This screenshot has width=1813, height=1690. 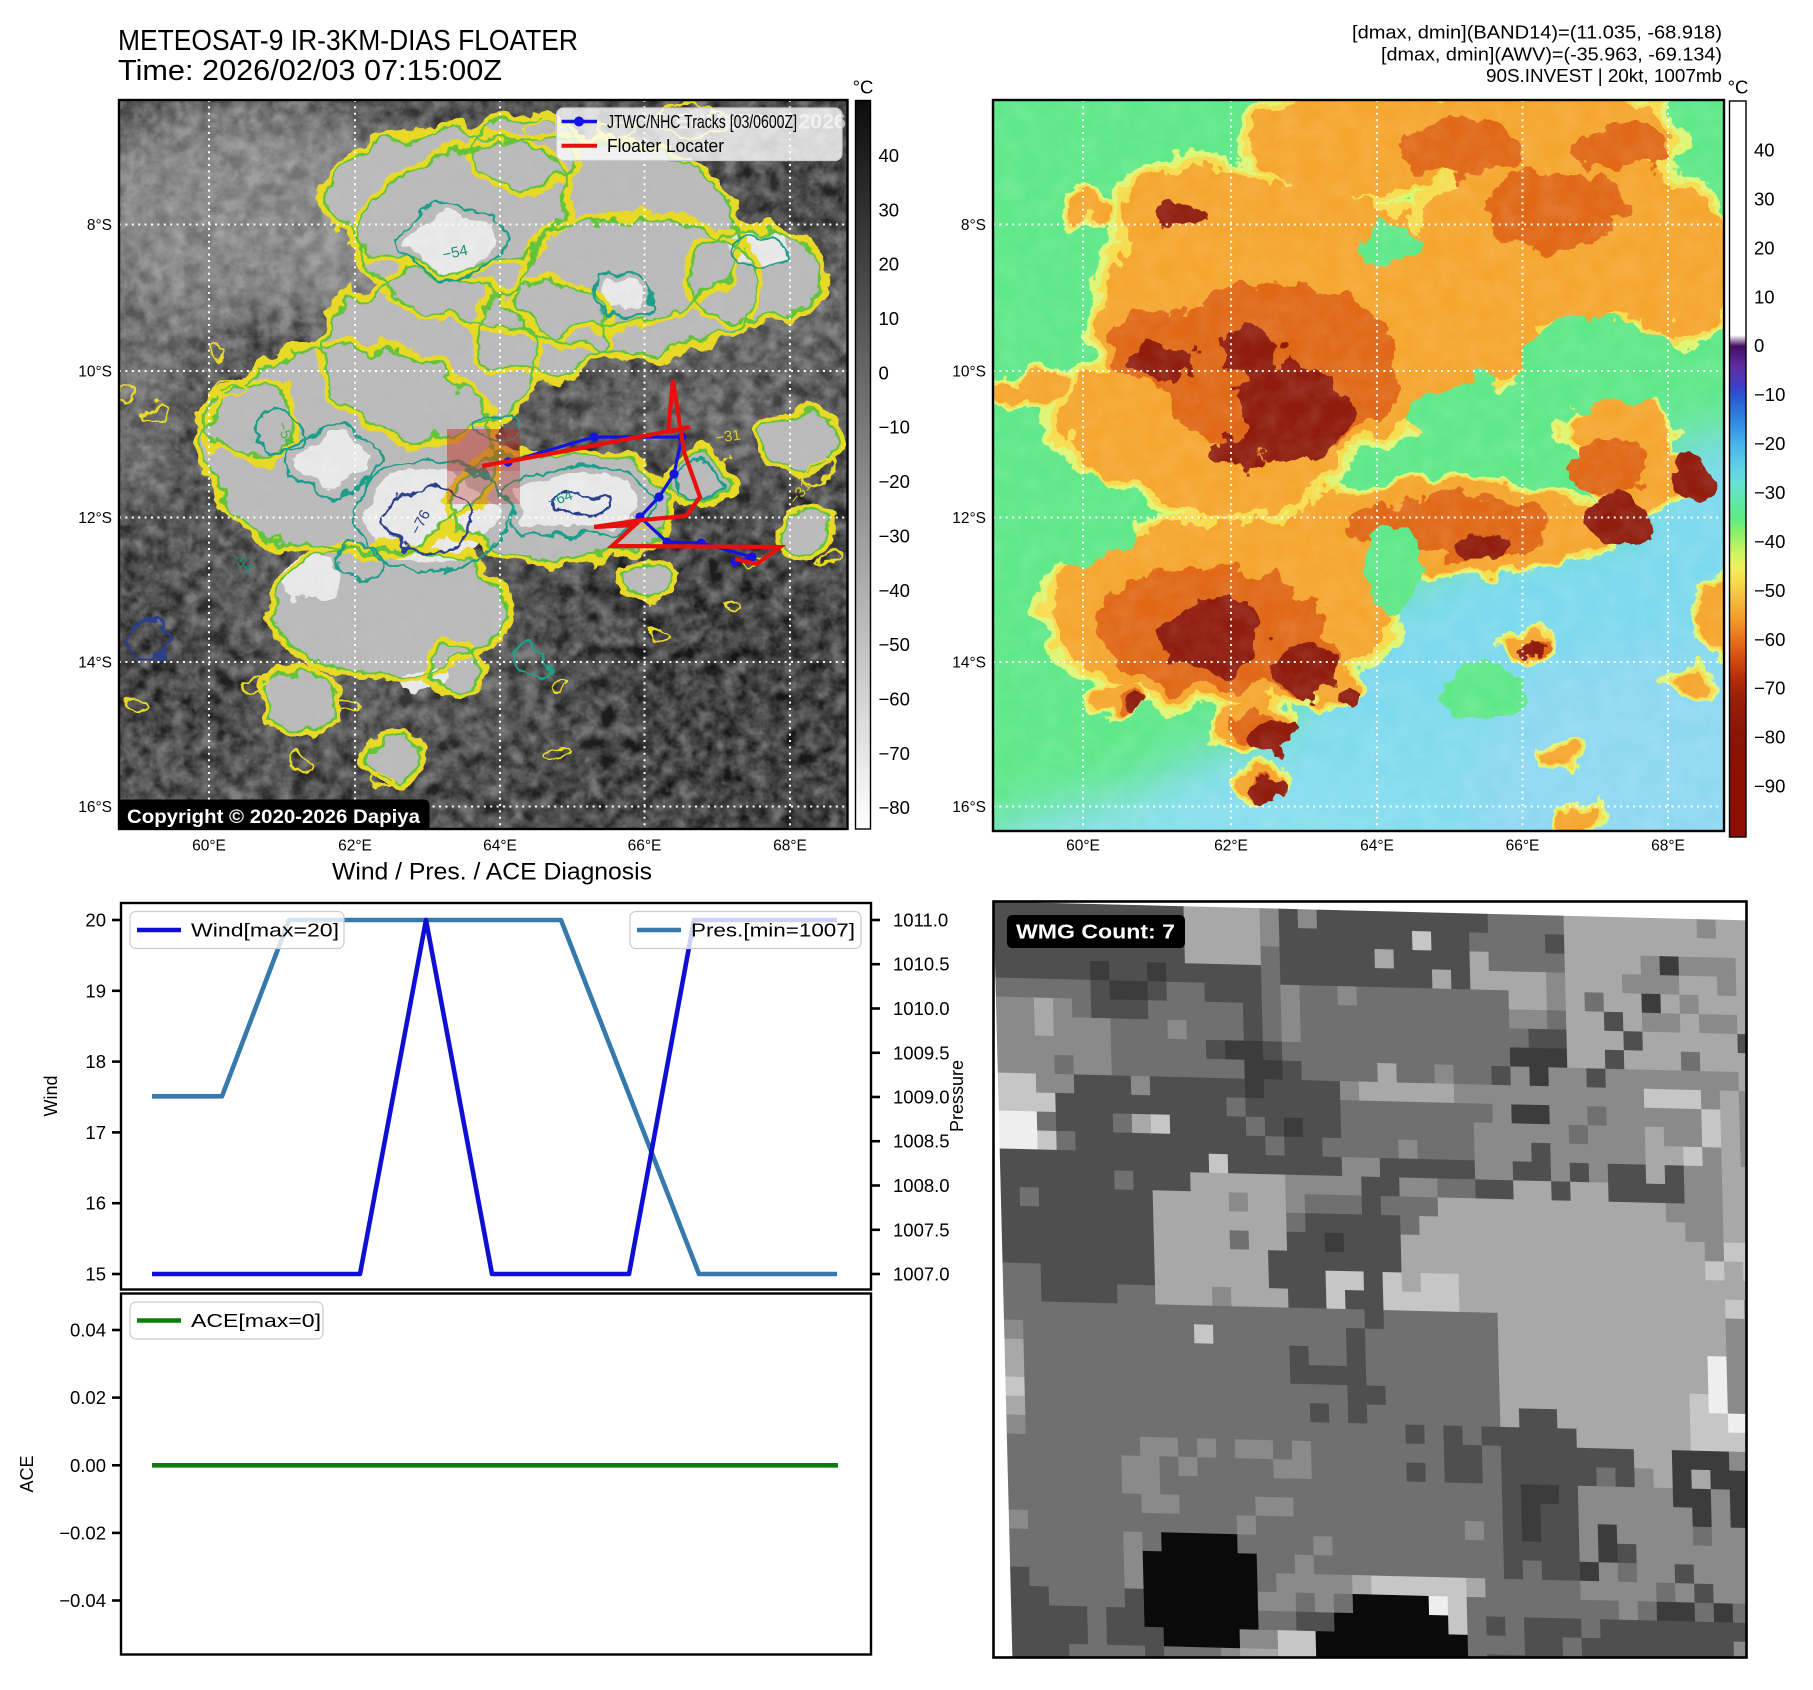 What do you see at coordinates (95, 1061) in the screenshot?
I see `svg-text: 18` at bounding box center [95, 1061].